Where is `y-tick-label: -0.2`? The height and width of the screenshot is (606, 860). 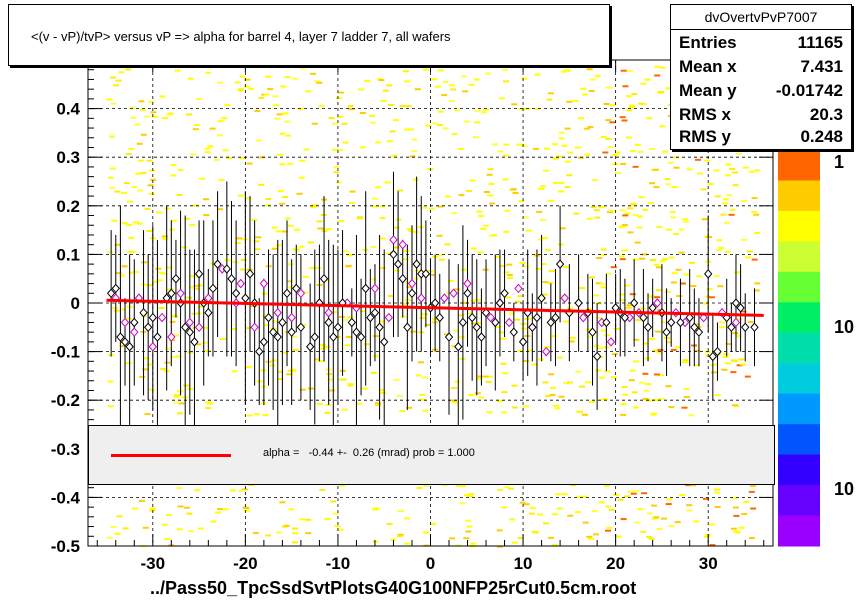 y-tick-label: -0.2 is located at coordinates (65, 400).